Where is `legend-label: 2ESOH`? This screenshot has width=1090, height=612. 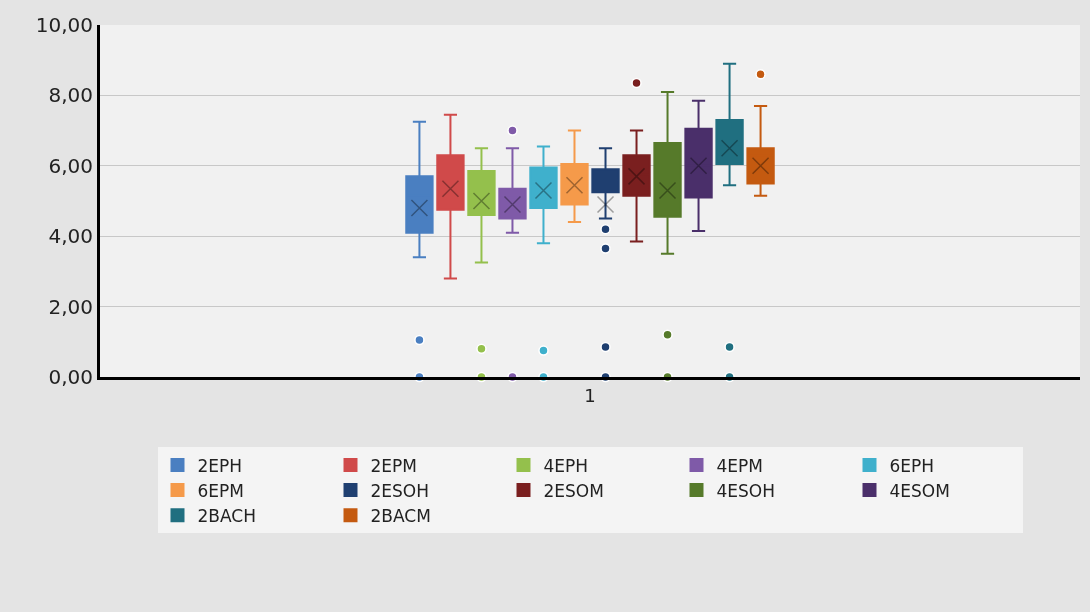
legend-label: 2ESOH is located at coordinates (400, 490).